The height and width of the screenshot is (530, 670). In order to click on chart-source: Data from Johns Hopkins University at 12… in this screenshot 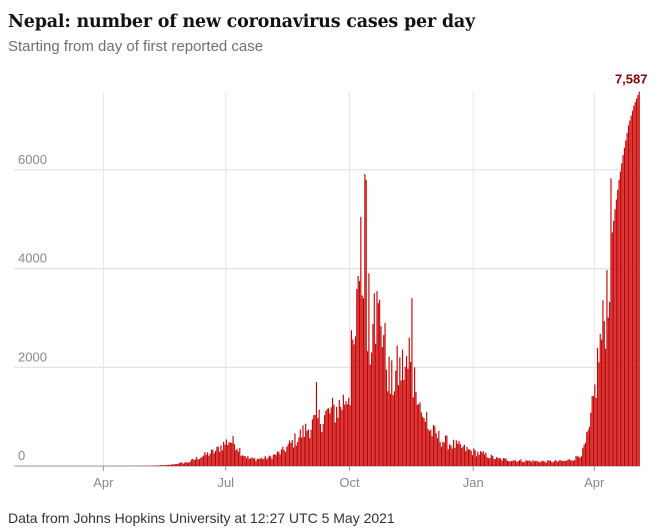, I will do `click(201, 518)`.